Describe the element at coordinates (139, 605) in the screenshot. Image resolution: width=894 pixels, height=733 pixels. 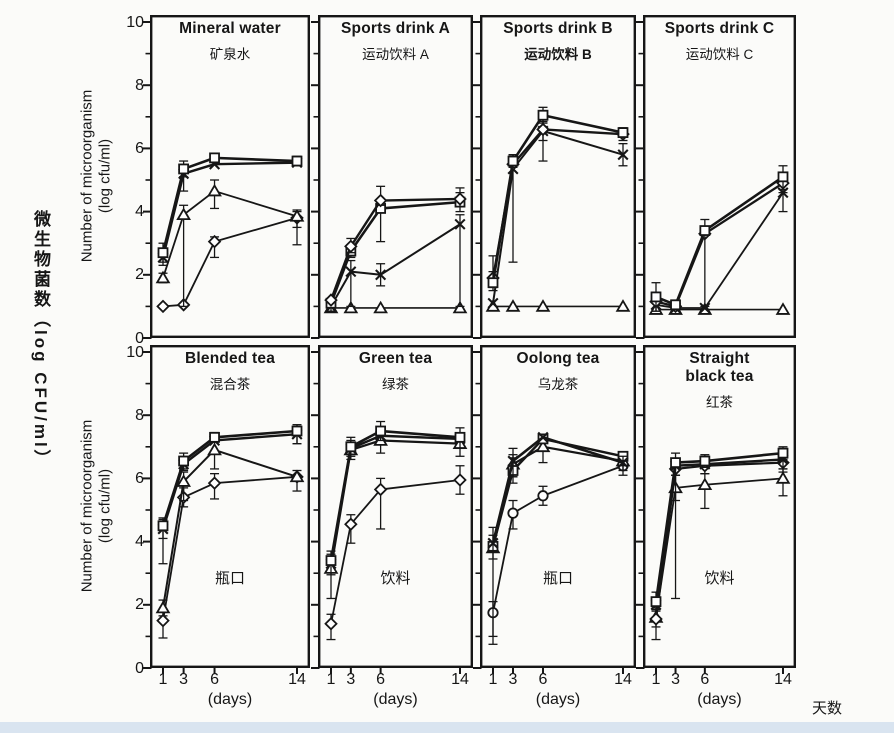
I see `y-tick-label: 2` at that location.